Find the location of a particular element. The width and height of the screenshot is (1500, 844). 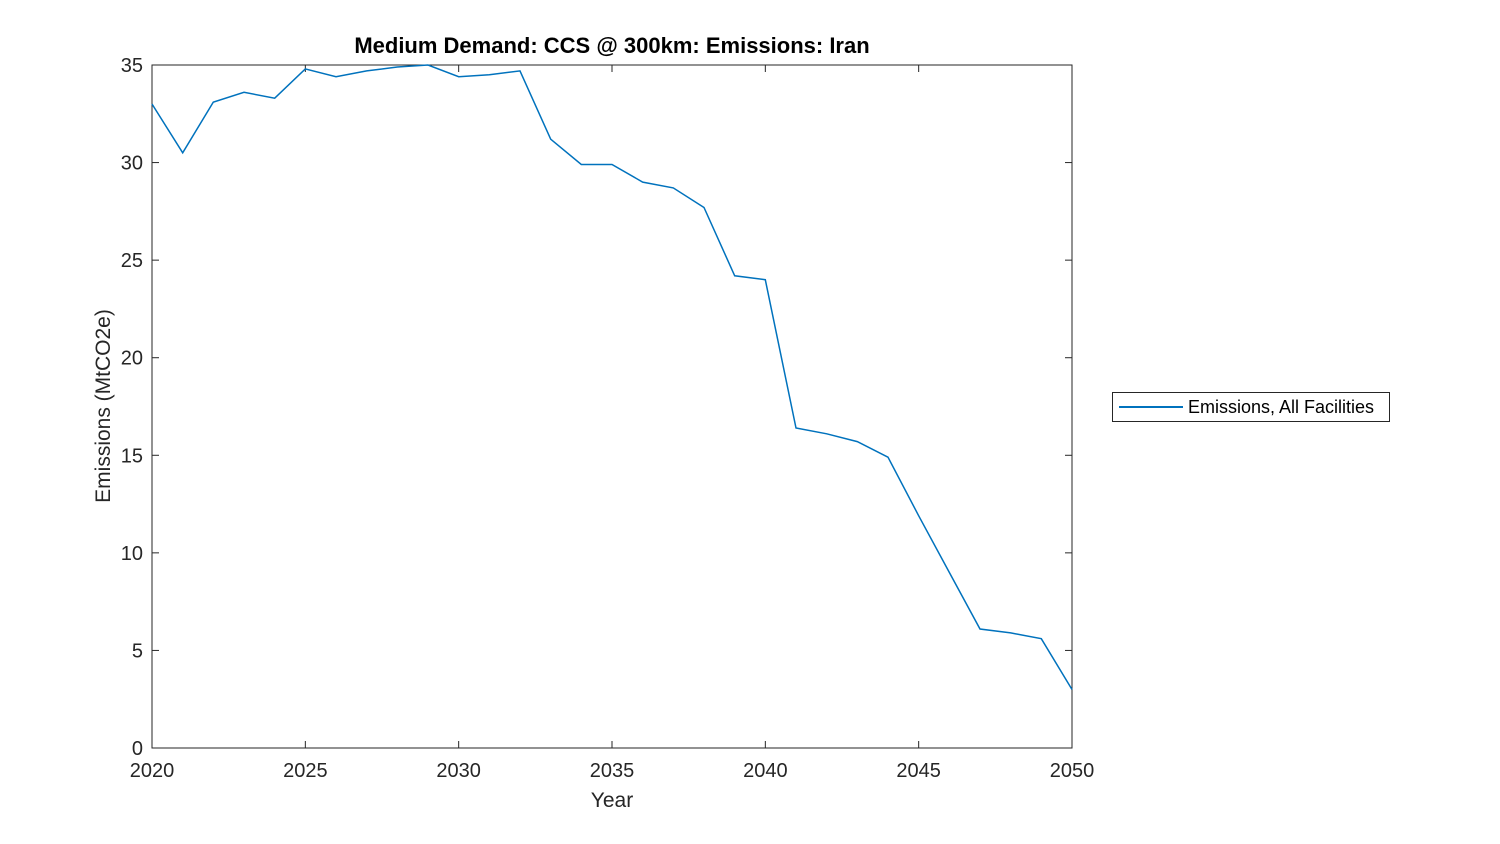

y-tick-label: 5 is located at coordinates (137, 651).